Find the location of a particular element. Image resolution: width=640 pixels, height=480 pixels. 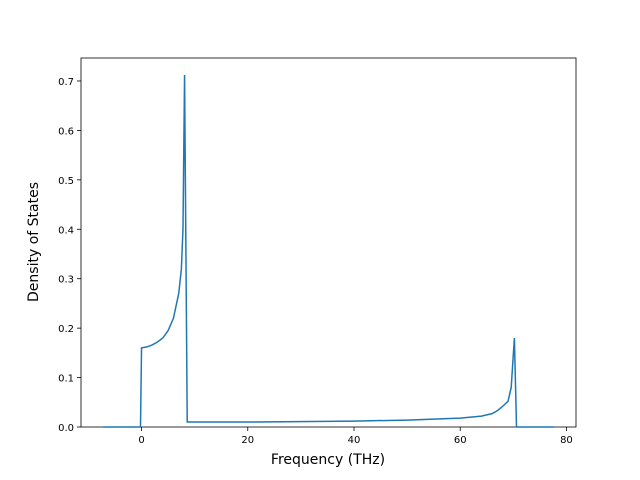

y-tick-label: 0.6 is located at coordinates (66, 131).